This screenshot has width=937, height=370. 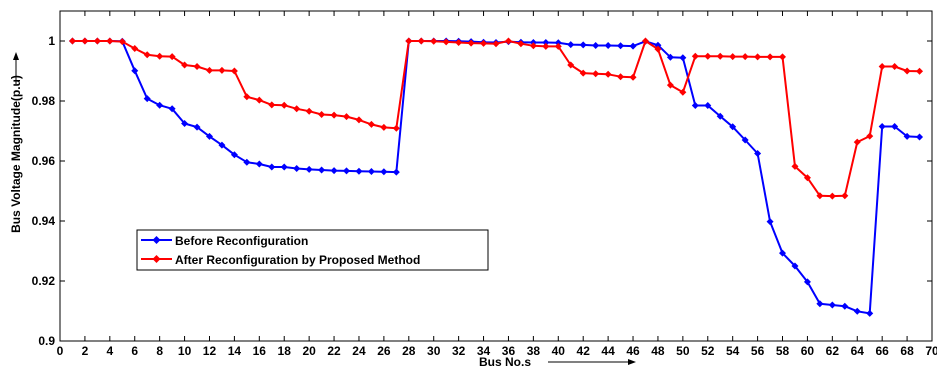 What do you see at coordinates (334, 351) in the screenshot?
I see `x-tick-label: 22` at bounding box center [334, 351].